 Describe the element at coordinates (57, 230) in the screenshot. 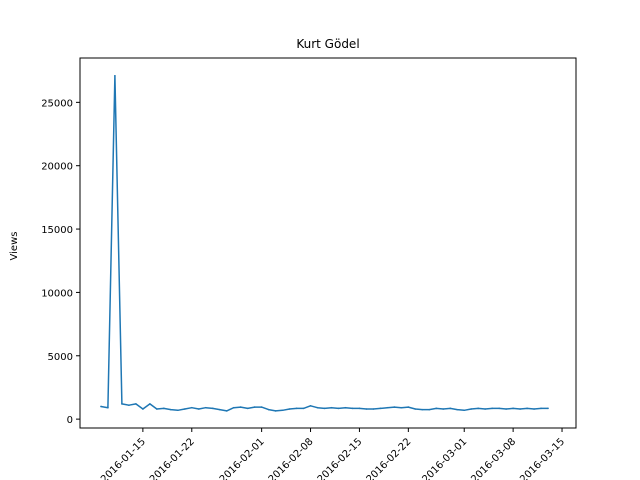

I see `y-tick-label: 15000` at that location.